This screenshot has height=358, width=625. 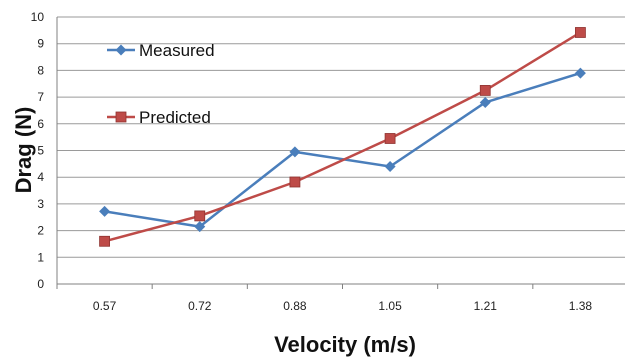 I want to click on x-tick-label: 0.57, so click(x=105, y=306).